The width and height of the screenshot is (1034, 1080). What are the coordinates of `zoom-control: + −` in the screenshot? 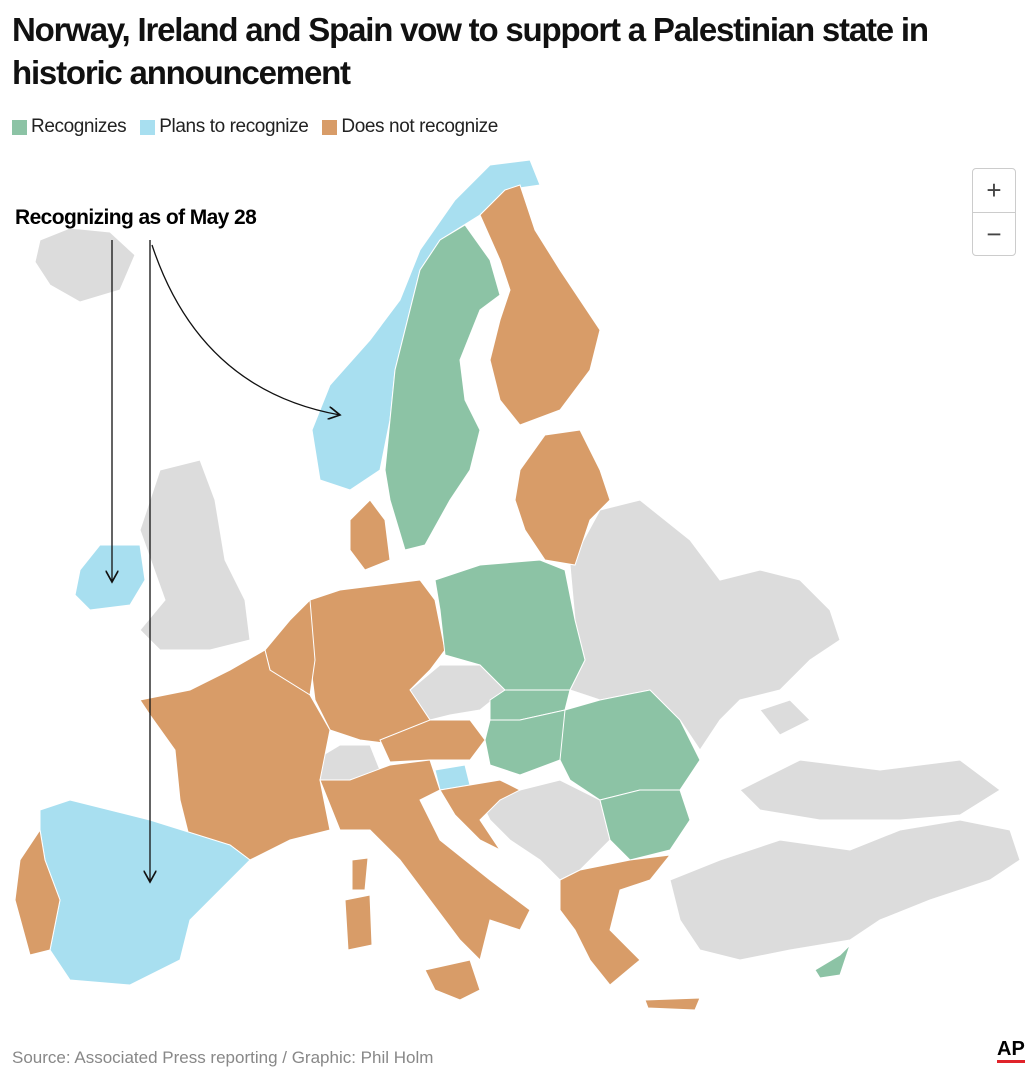 It's located at (994, 212).